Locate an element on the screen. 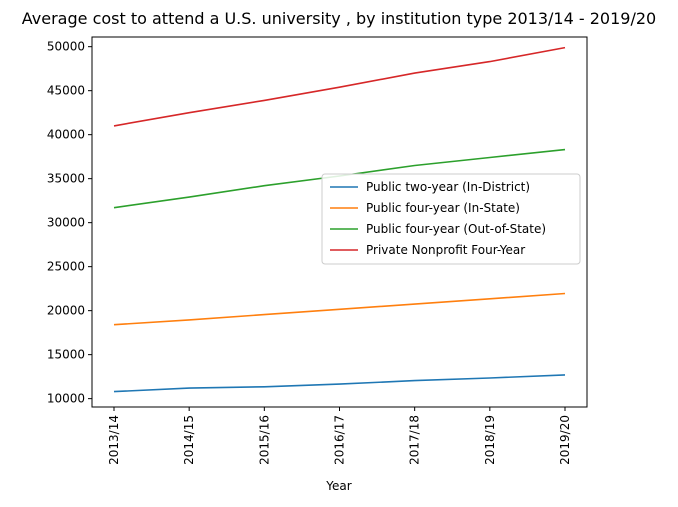 This screenshot has width=678, height=507. y-tick-label: 25000 is located at coordinates (66, 267).